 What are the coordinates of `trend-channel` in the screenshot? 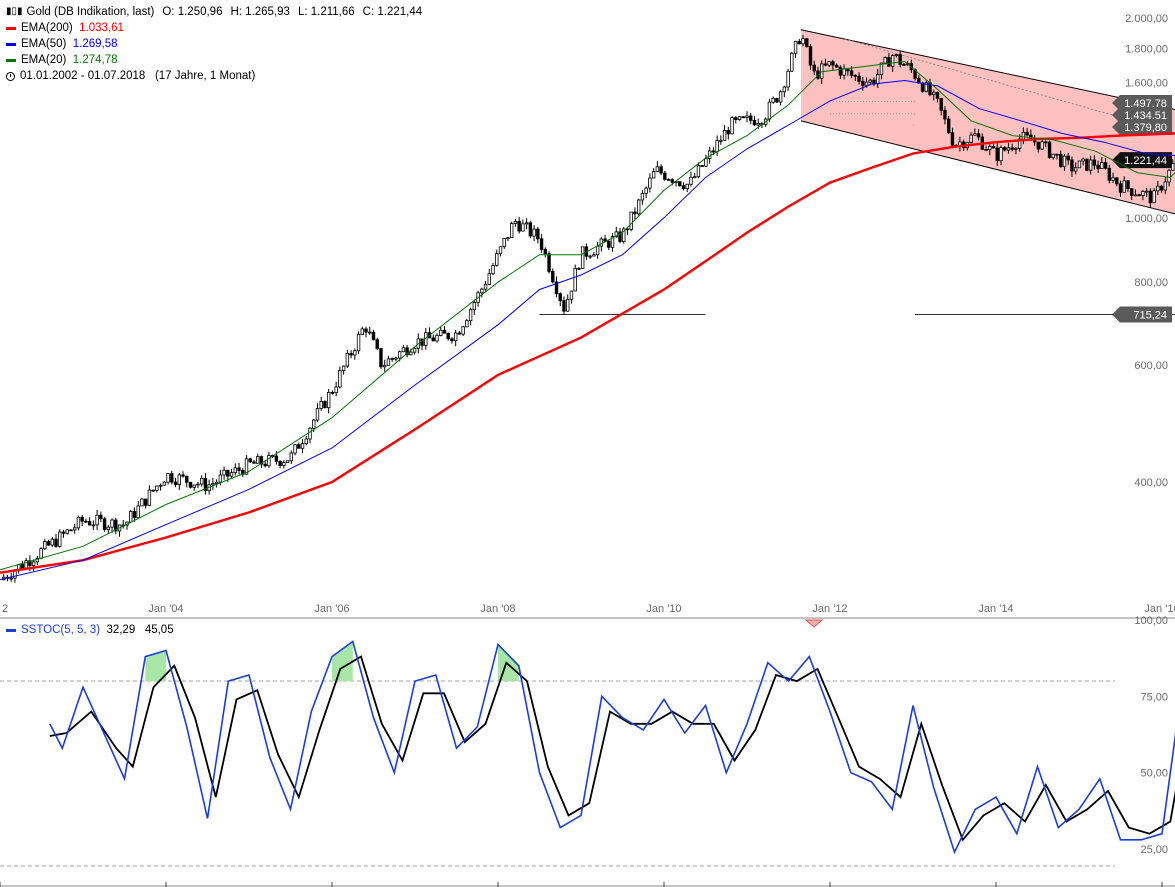 It's located at (987, 121).